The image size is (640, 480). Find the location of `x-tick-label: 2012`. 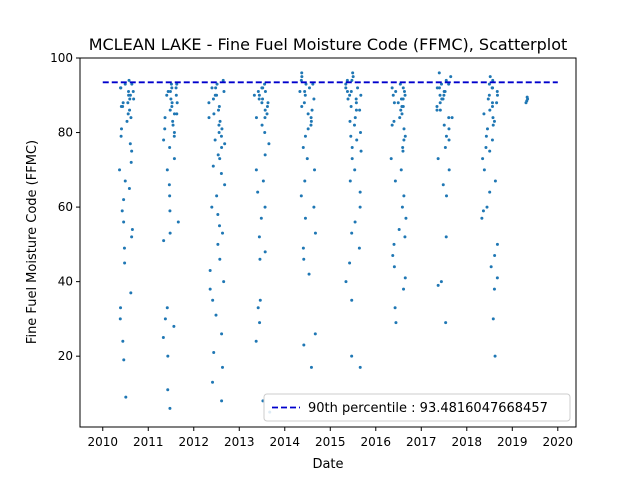

x-tick-label: 2012 is located at coordinates (193, 442).